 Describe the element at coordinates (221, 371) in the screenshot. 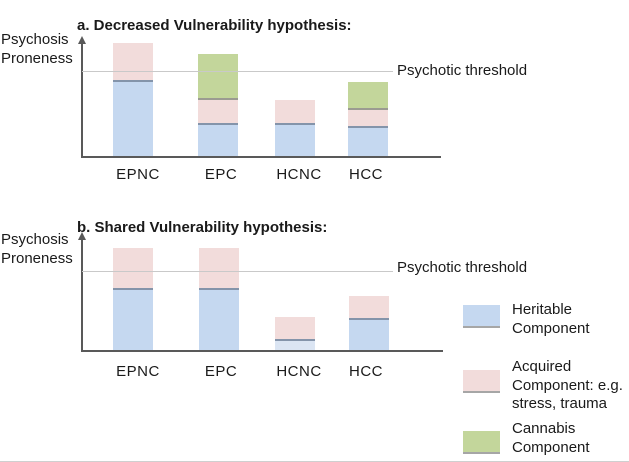

I see `category-label-epc-chart-b: EPC` at that location.